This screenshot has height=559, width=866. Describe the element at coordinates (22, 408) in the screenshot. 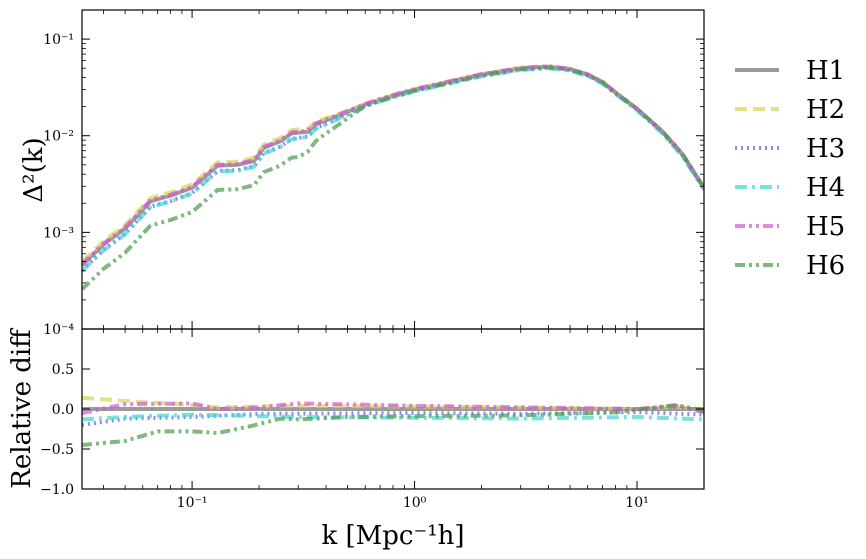

I see `bottom-y-axis-label: Relative diff` at that location.